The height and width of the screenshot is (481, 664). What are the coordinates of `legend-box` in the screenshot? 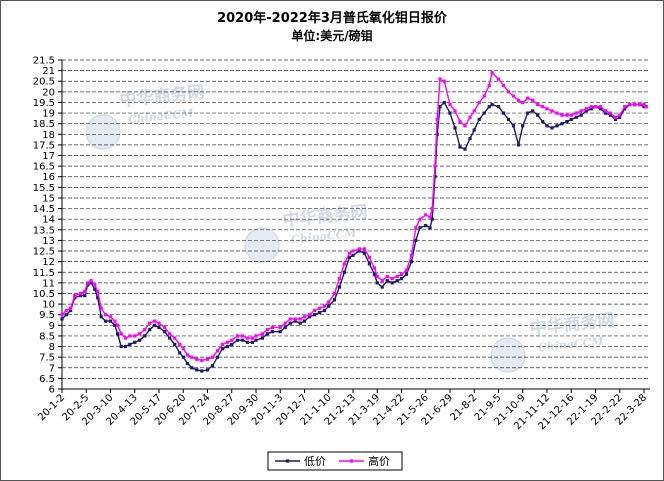 It's located at (335, 461).